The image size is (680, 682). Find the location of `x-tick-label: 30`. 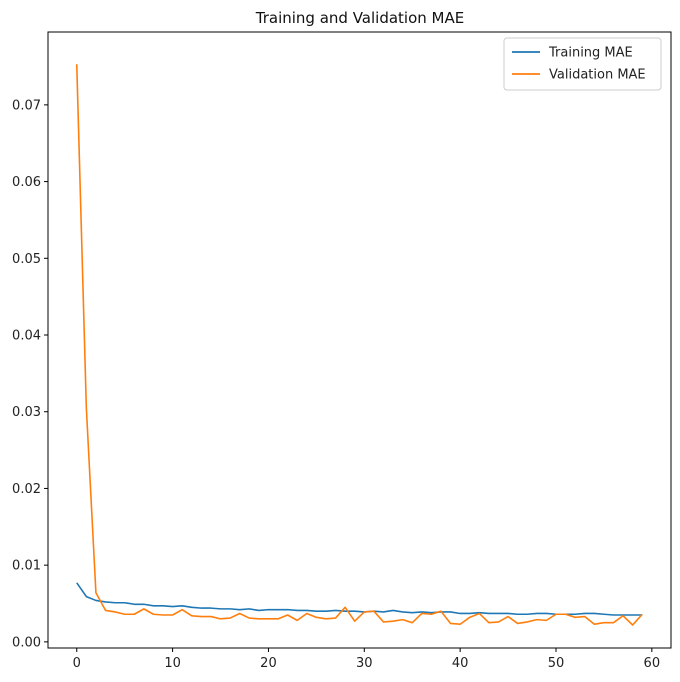

x-tick-label: 30 is located at coordinates (364, 663).